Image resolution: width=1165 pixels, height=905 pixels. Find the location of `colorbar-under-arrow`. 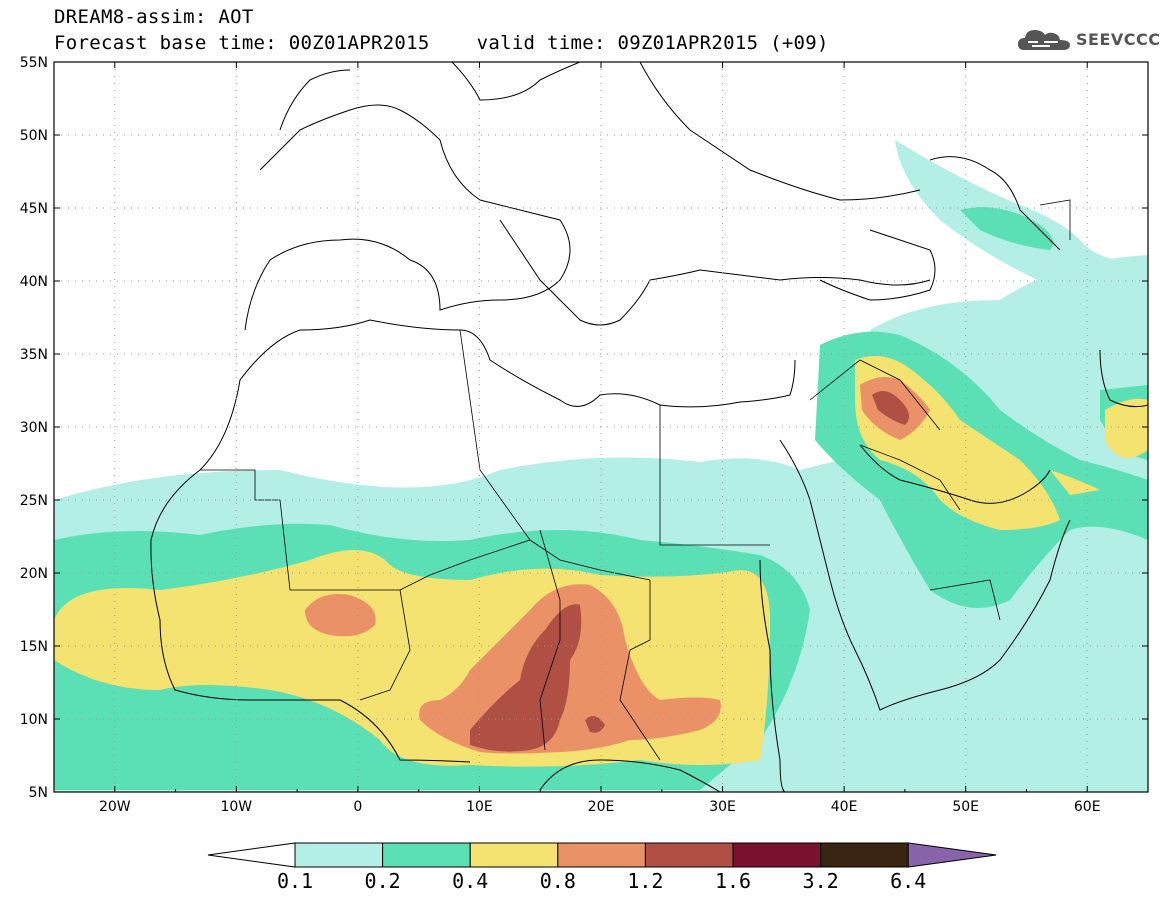

colorbar-under-arrow is located at coordinates (251, 855).